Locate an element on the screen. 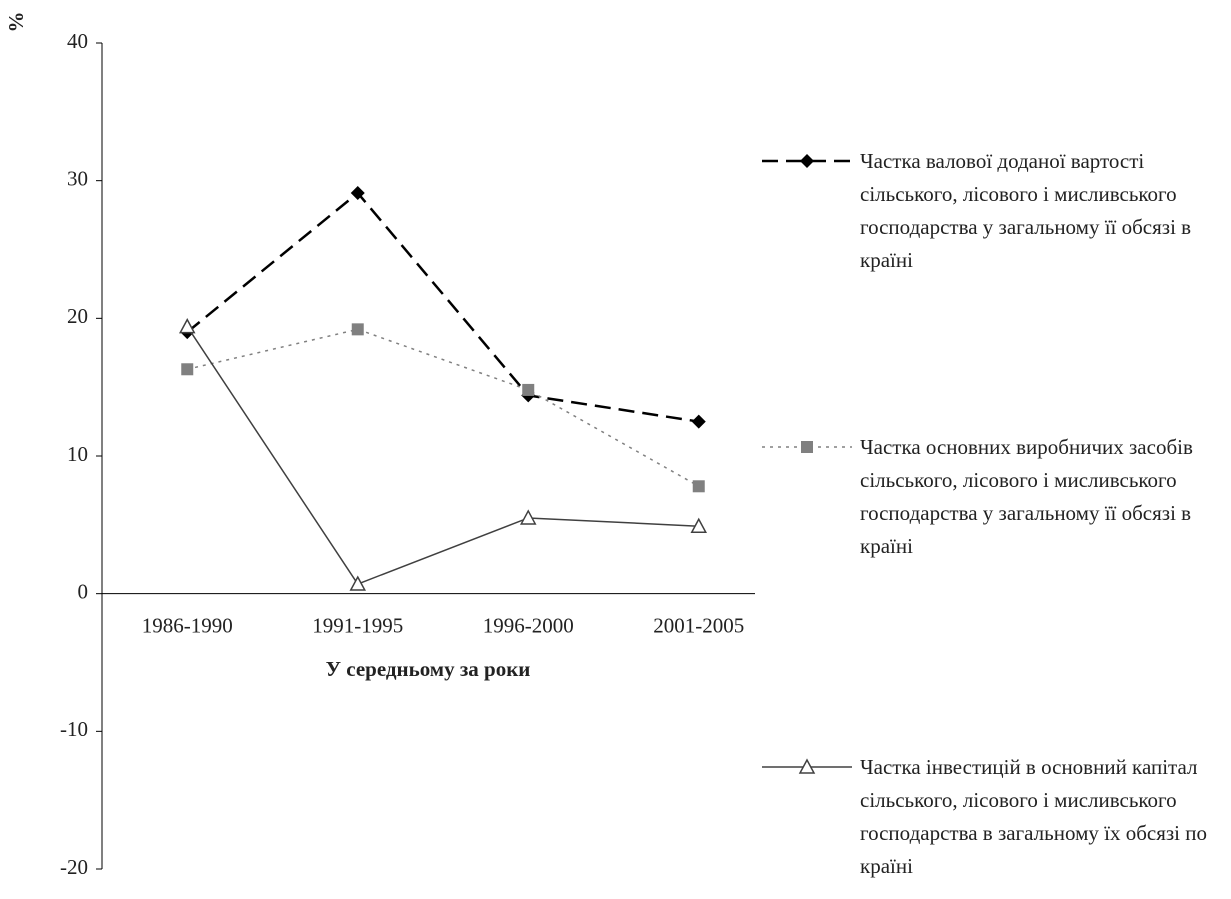  y-tick-label: 30 is located at coordinates (77, 178).